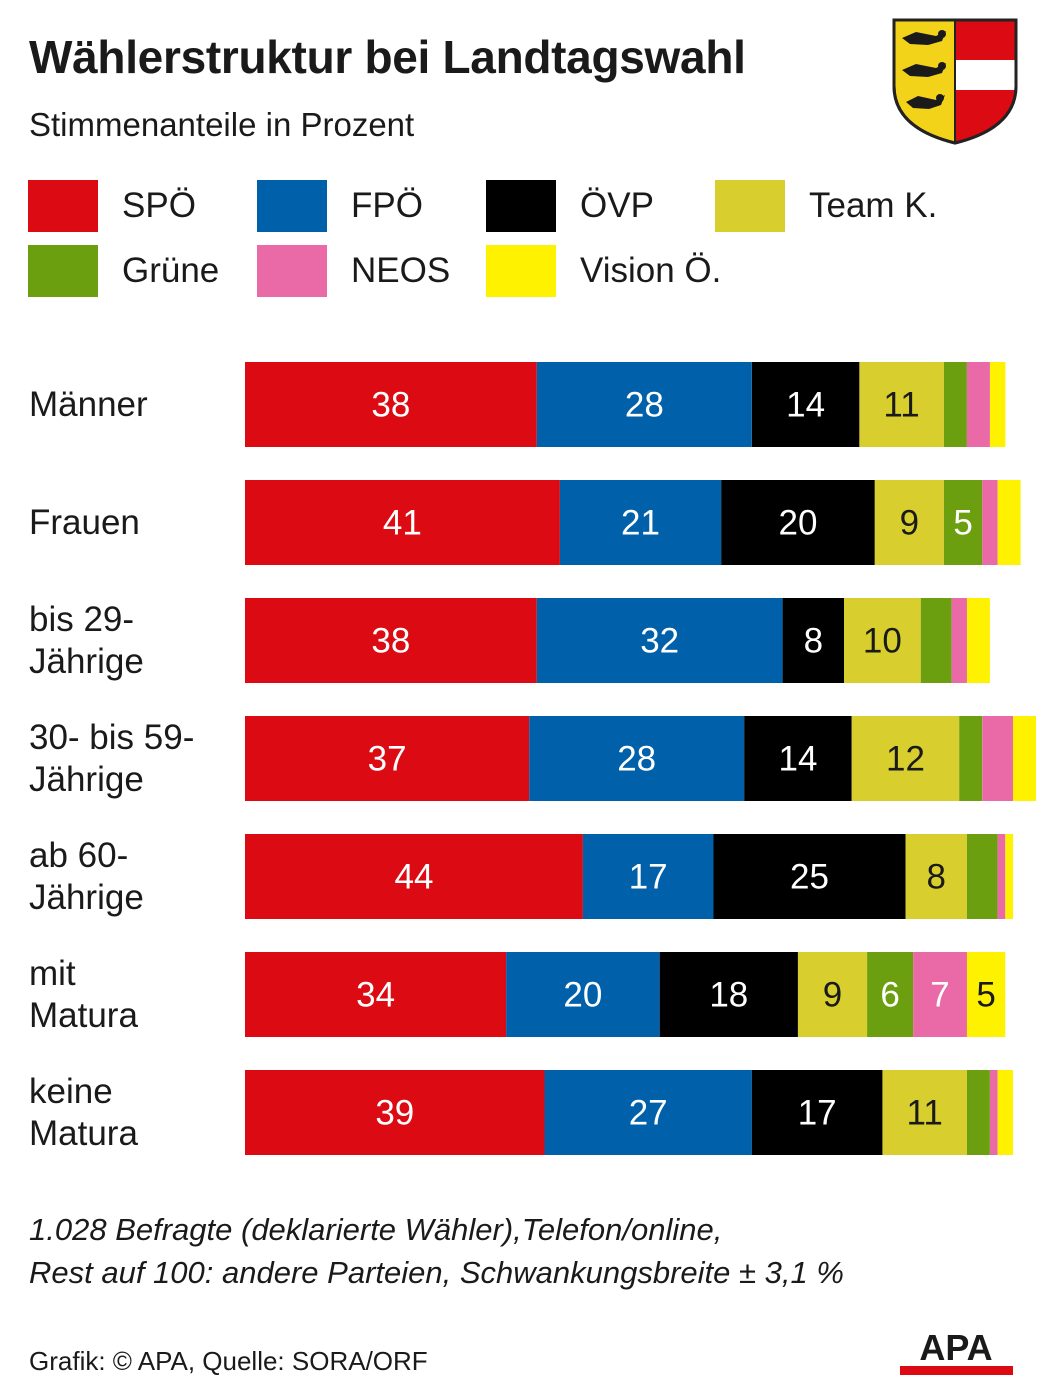 Image resolution: width=1041 pixels, height=1394 pixels. I want to click on carinthia-coat-of-arms, so click(955, 81).